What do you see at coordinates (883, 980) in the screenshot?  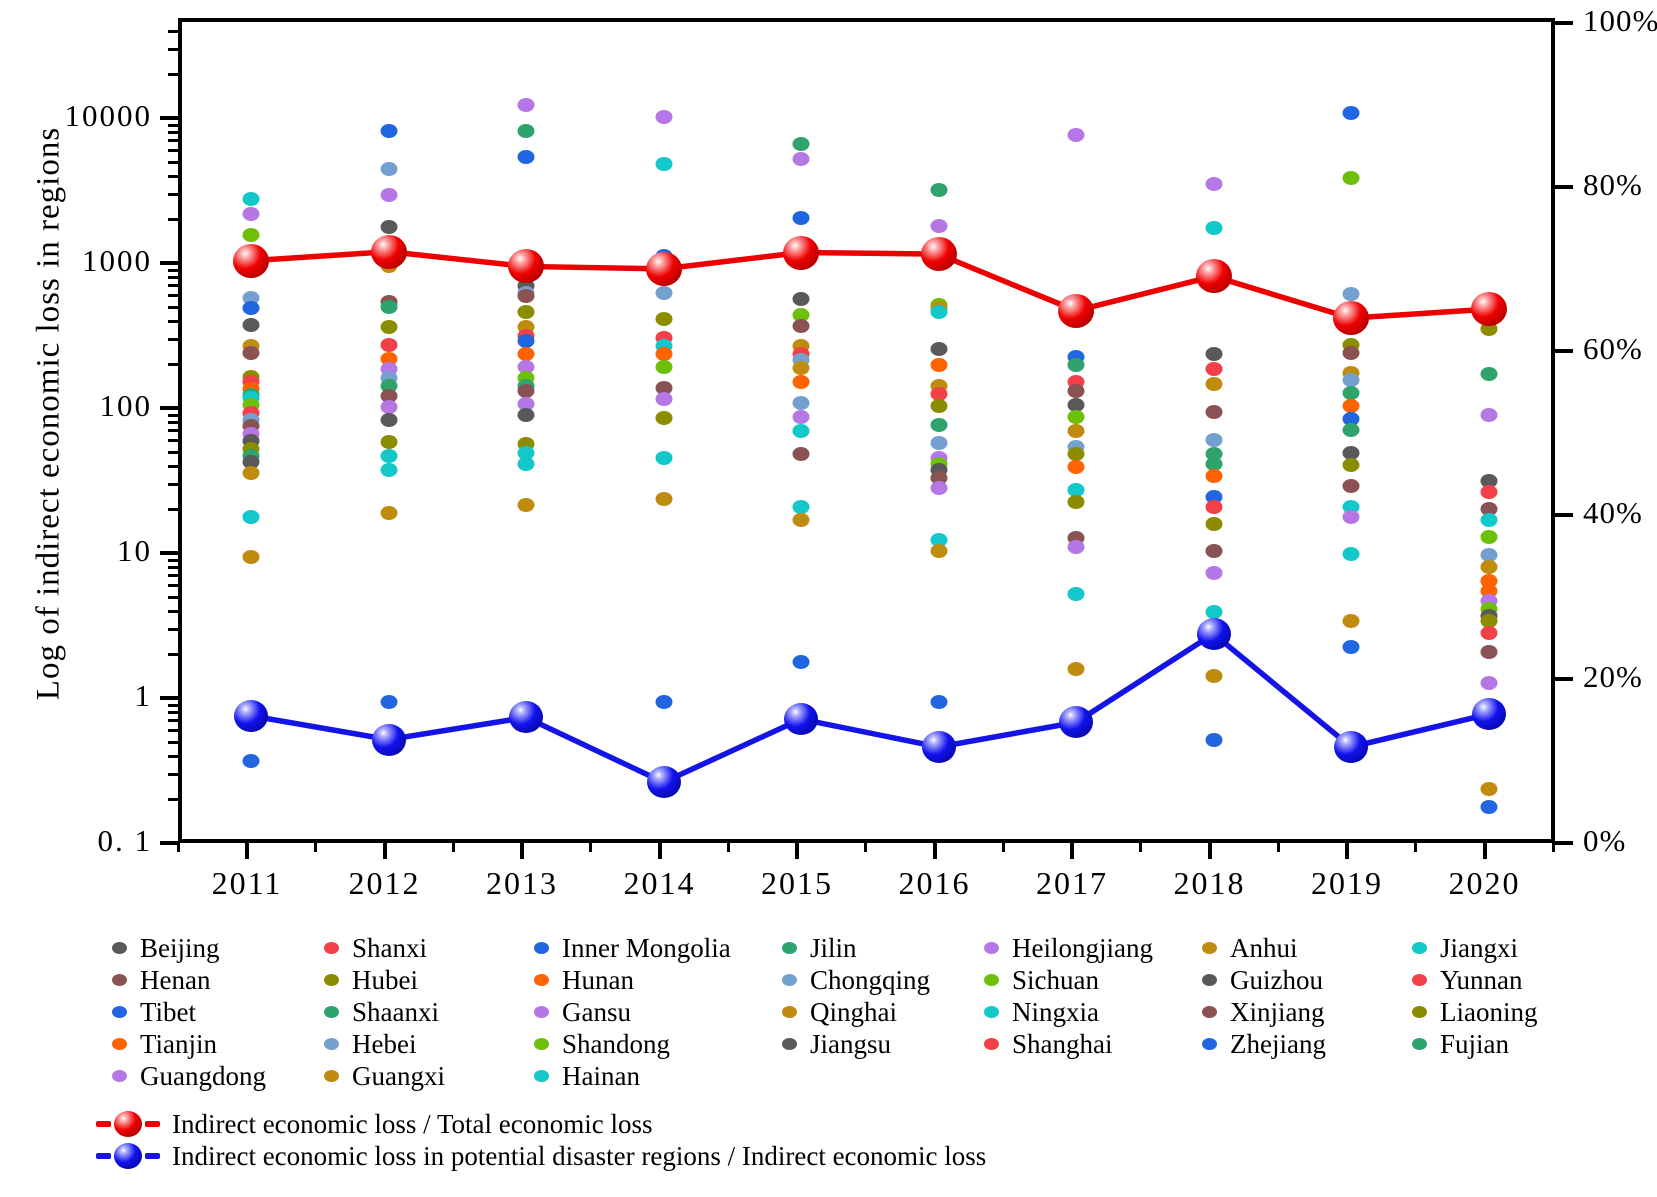 I see `legend-item-chongqing: Chongqing` at bounding box center [883, 980].